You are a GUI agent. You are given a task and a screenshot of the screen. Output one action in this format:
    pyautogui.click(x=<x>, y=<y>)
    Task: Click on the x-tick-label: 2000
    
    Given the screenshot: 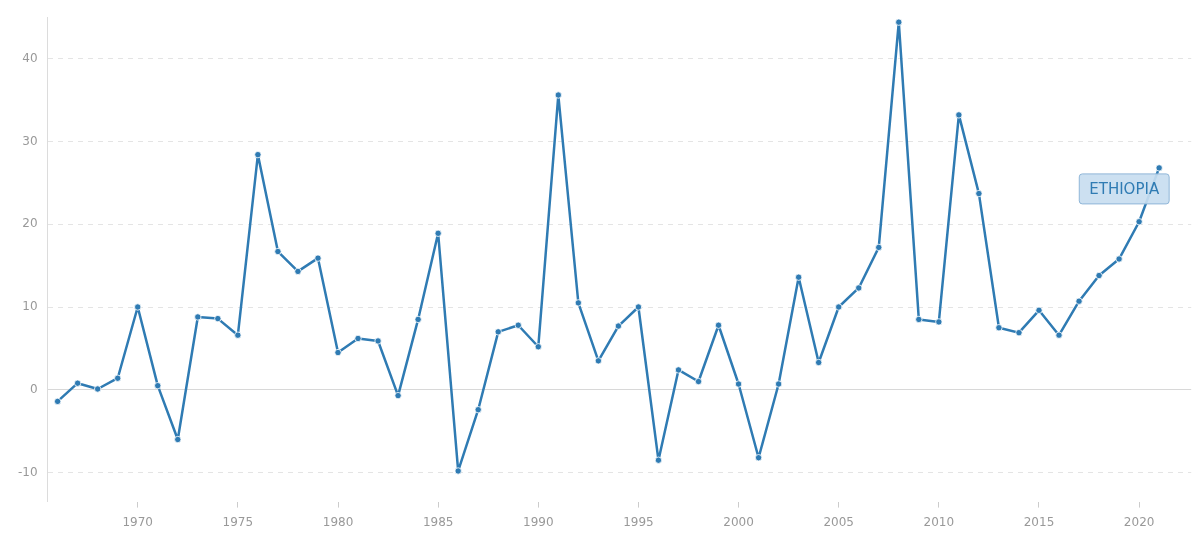 What is the action you would take?
    pyautogui.click(x=738, y=521)
    